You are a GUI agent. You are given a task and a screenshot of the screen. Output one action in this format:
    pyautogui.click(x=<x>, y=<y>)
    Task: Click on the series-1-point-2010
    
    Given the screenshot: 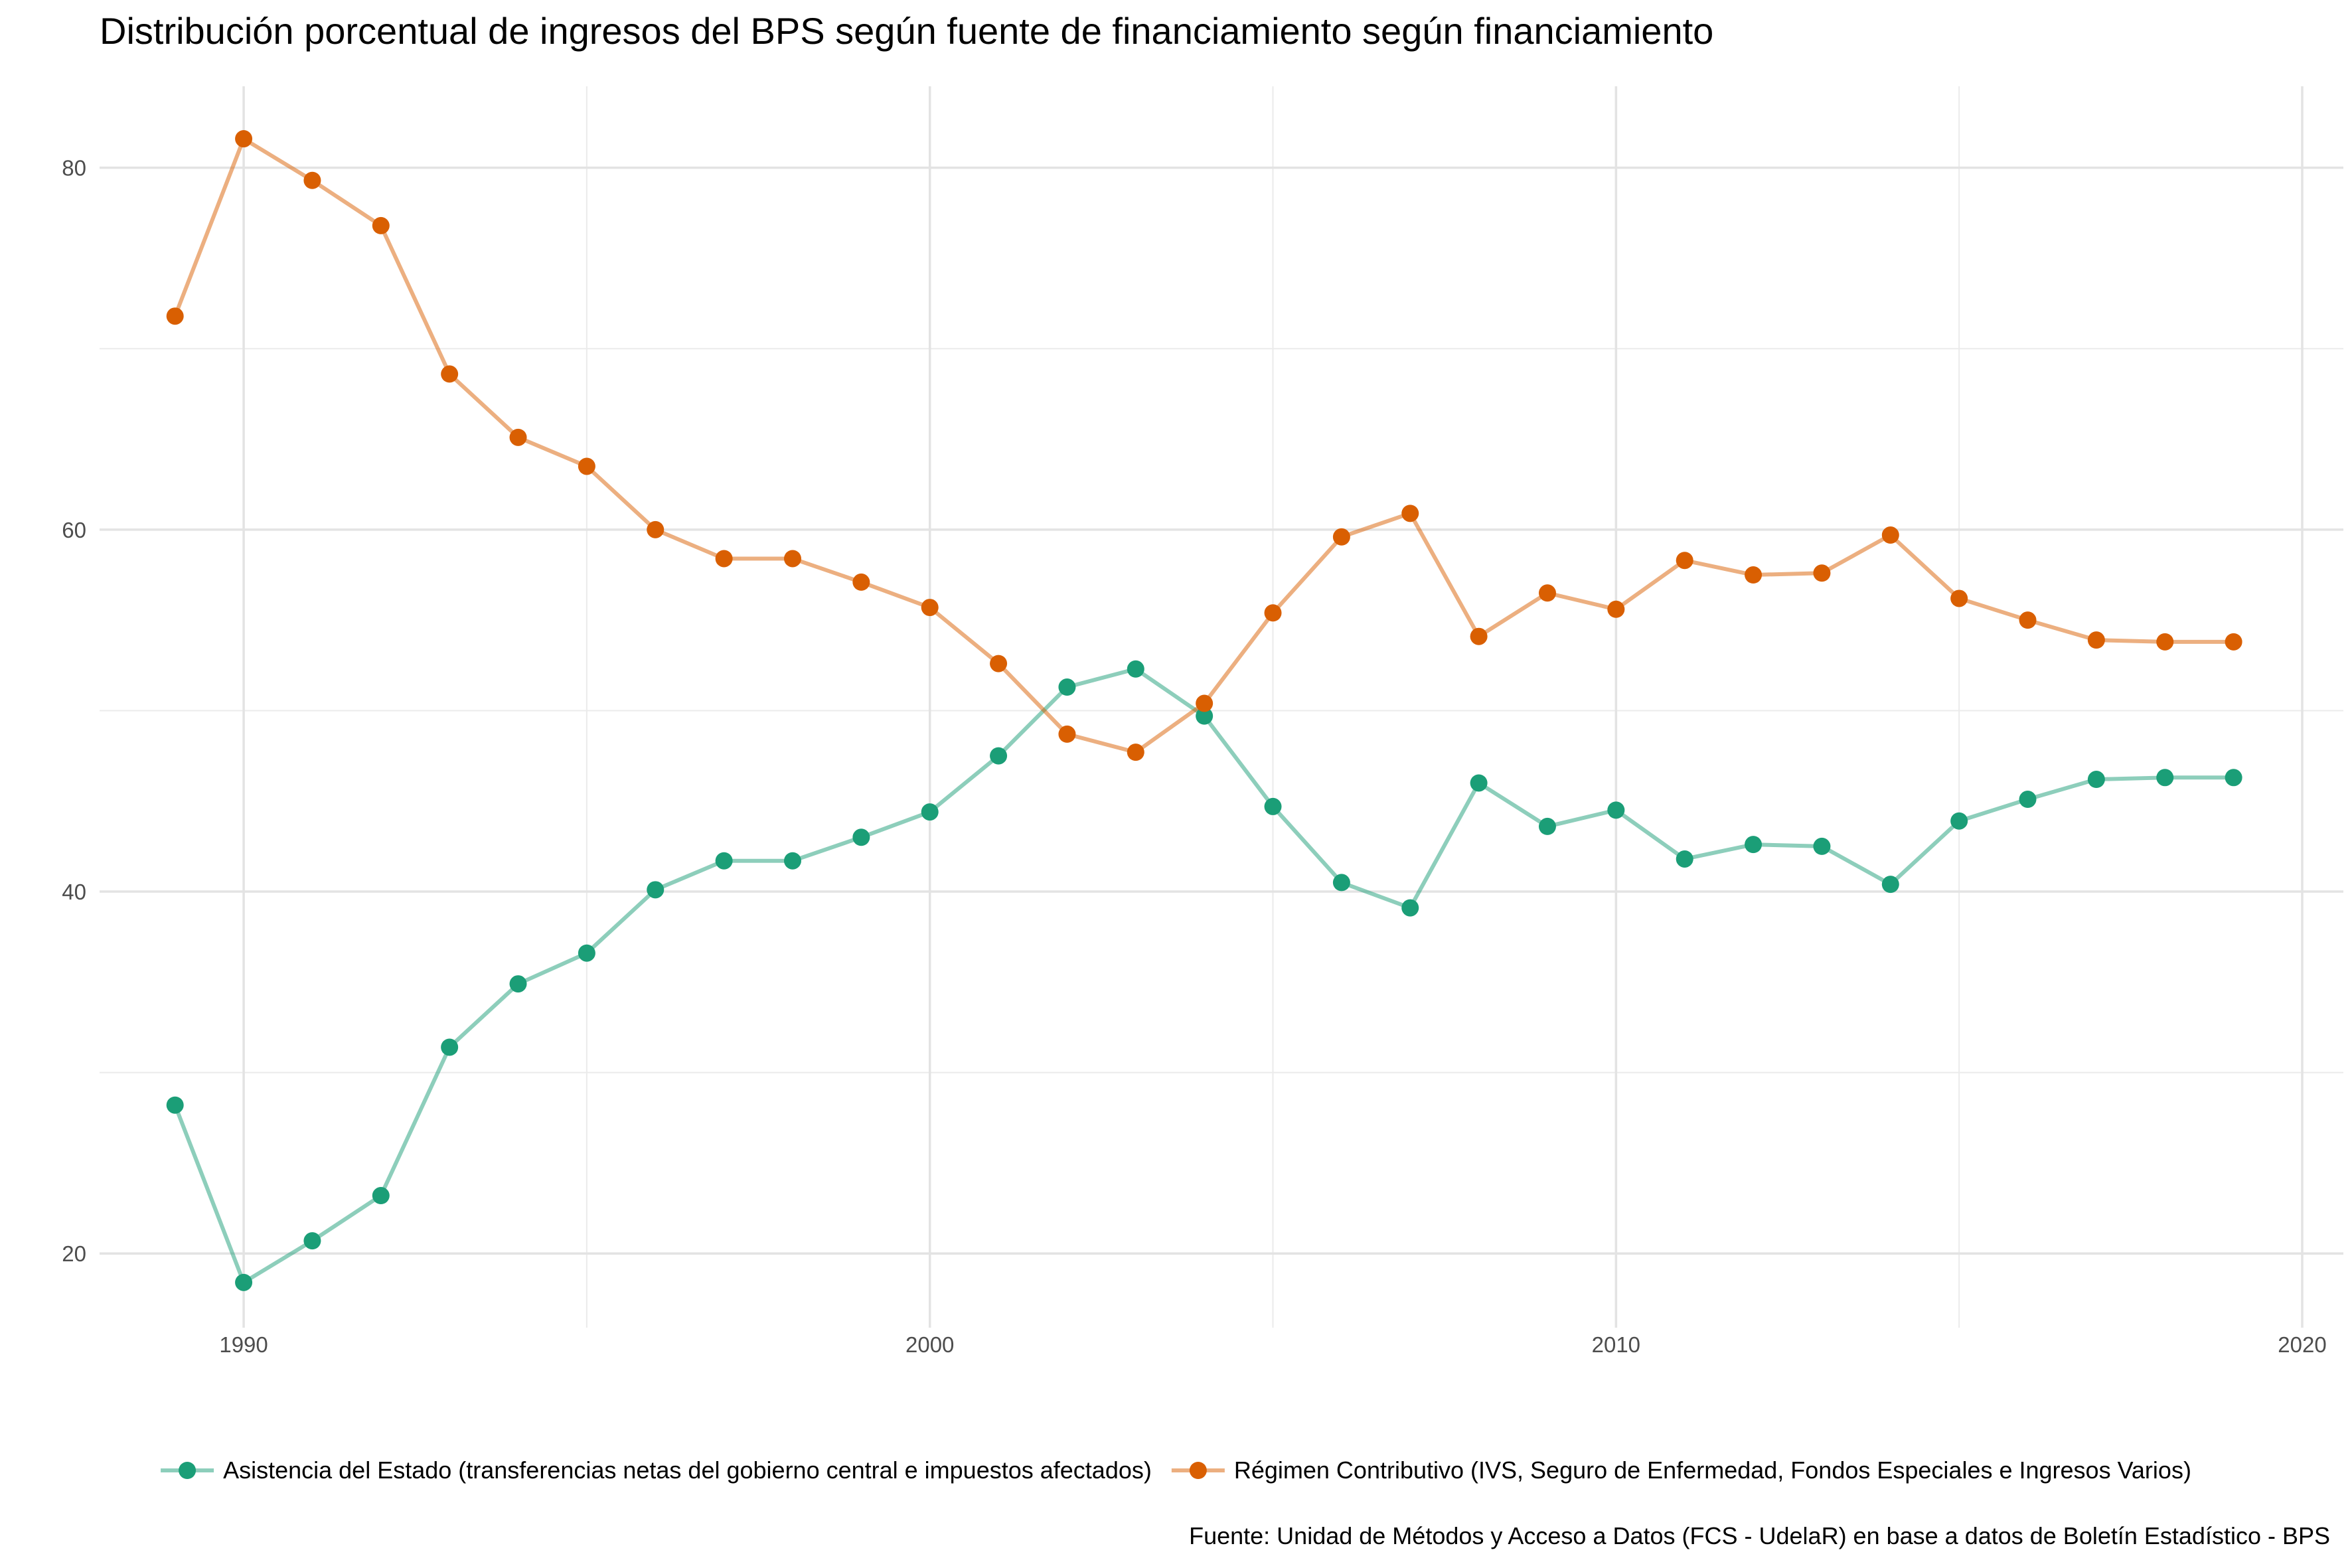 What is the action you would take?
    pyautogui.click(x=1616, y=810)
    